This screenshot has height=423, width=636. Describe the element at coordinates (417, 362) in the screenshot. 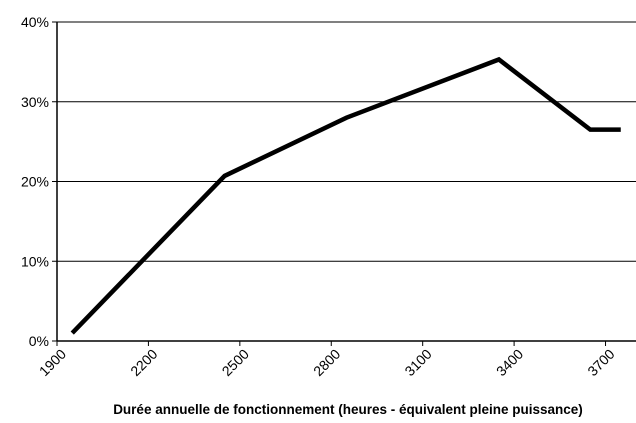

I see `x-tick-label: 3100` at that location.